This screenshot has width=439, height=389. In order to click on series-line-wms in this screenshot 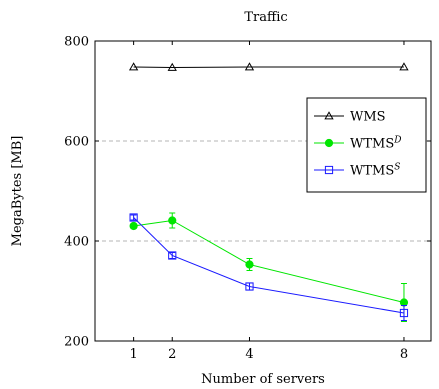, I will do `click(268, 67)`.